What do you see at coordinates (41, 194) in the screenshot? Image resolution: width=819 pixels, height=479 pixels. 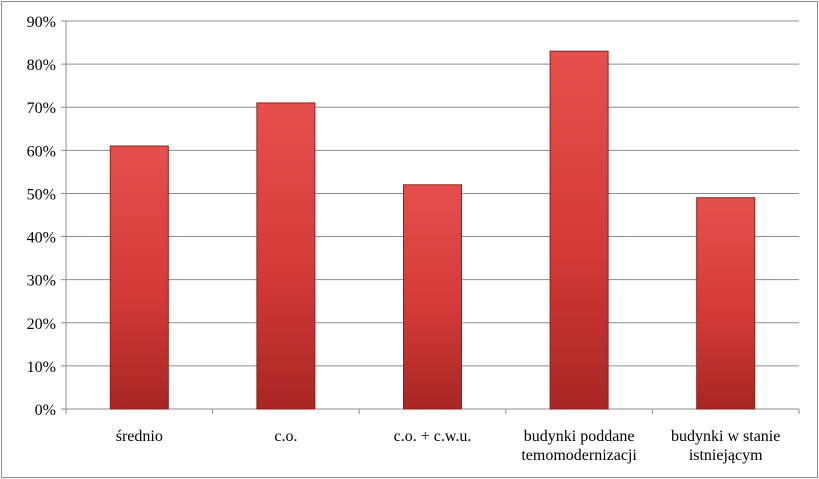 I see `y-tick-label-50: 50%` at bounding box center [41, 194].